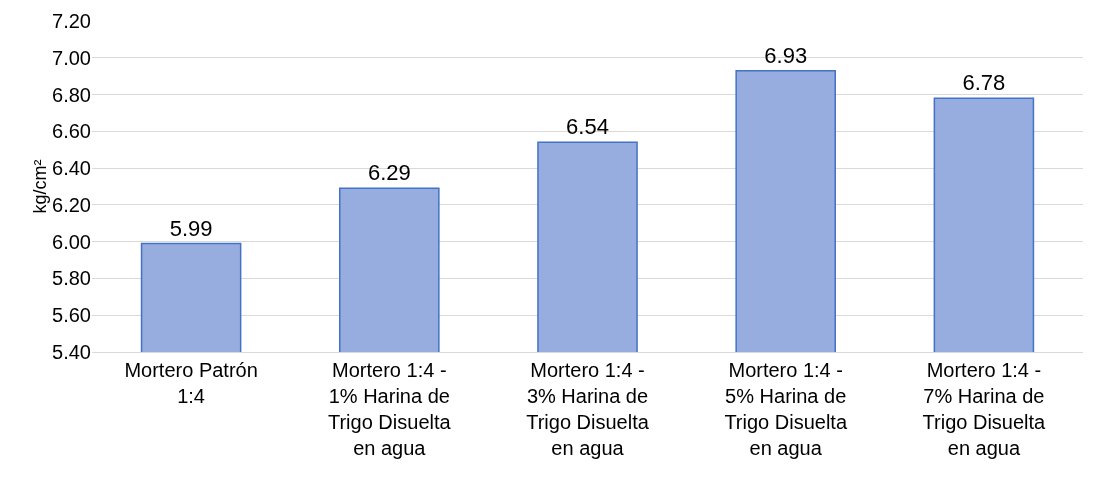 The image size is (1093, 492). I want to click on data-label: 6.54, so click(587, 127).